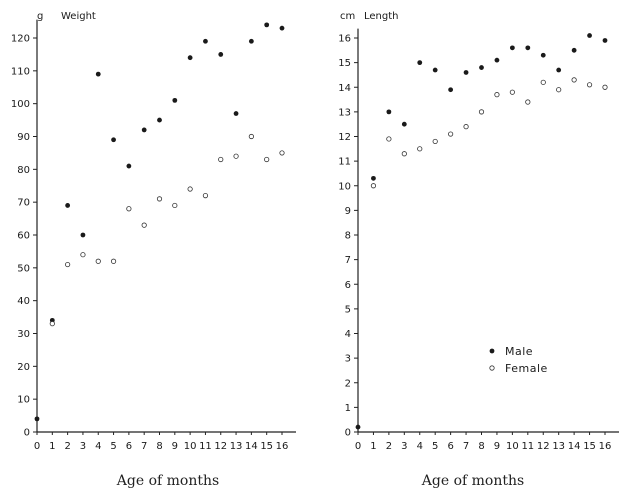 This screenshot has width=621, height=491. Describe the element at coordinates (348, 236) in the screenshot. I see `length-y-tick-label: 8` at that location.